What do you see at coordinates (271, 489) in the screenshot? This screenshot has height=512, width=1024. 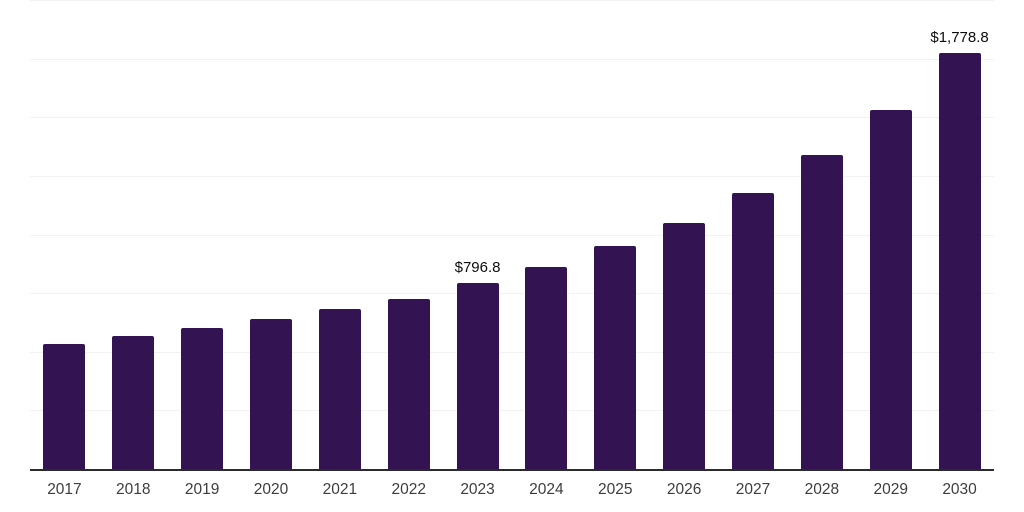 I see `x-tick-2020: 2020` at bounding box center [271, 489].